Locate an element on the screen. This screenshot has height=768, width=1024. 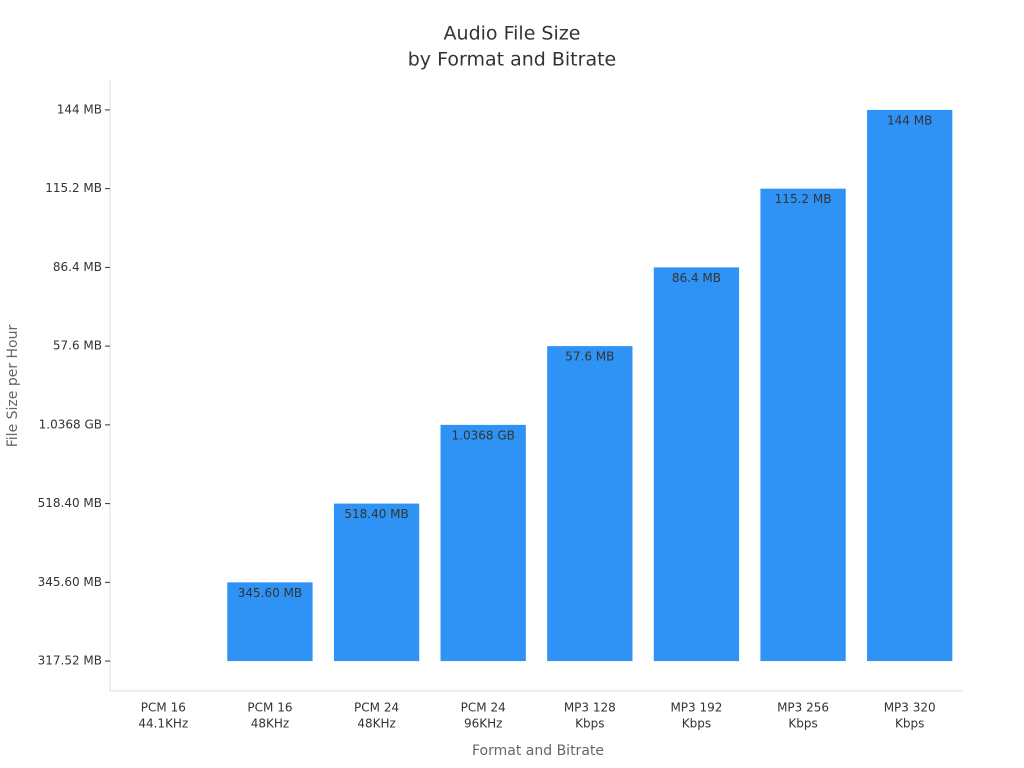
value-label: 1.0368 GB is located at coordinates (483, 435).